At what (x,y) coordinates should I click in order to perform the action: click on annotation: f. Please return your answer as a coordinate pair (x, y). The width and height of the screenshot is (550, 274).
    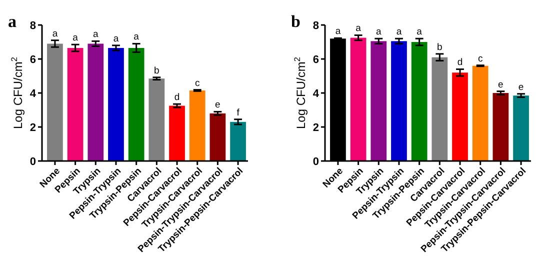
    Looking at the image, I should click on (238, 112).